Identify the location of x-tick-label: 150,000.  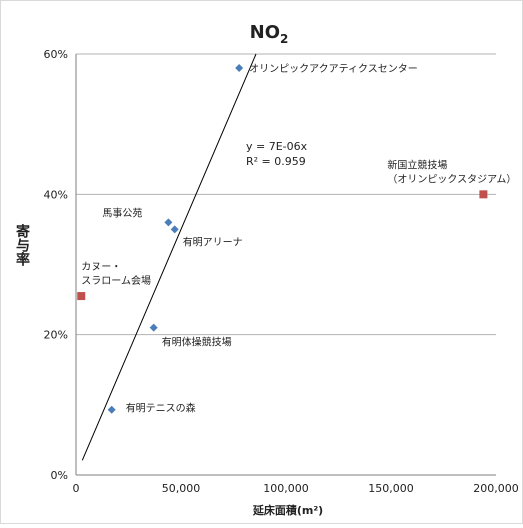
(391, 488).